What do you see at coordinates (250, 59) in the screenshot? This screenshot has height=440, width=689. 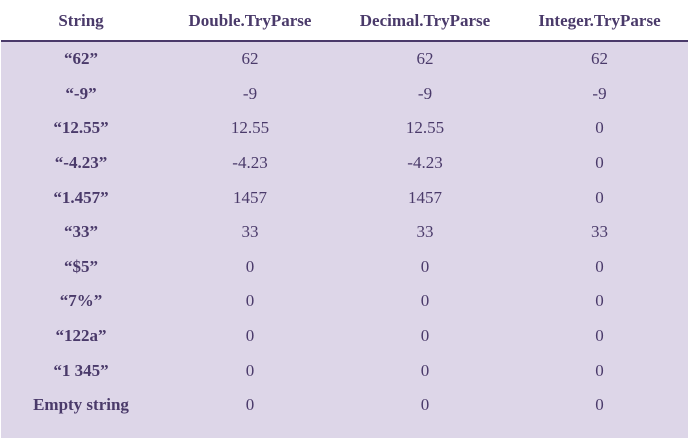 I see `cell-double: 62` at bounding box center [250, 59].